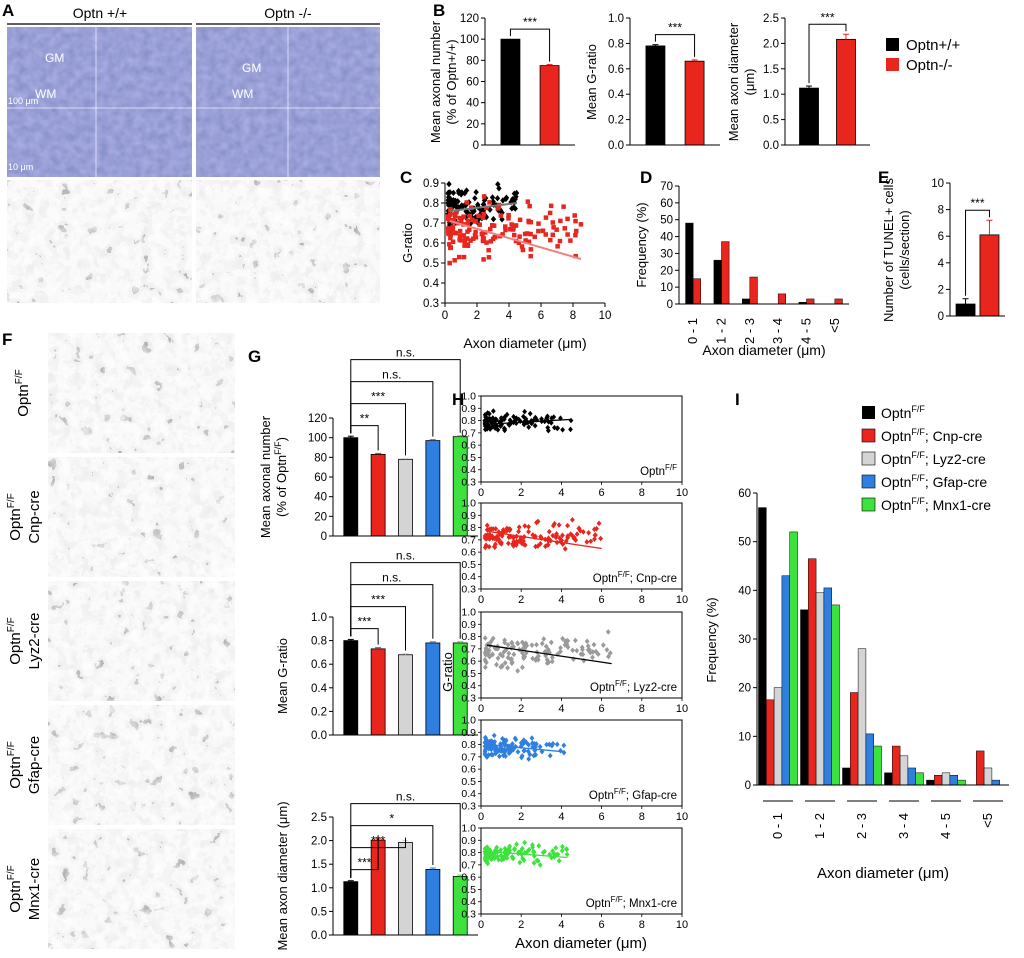  I want to click on x-tick-label: 8, so click(642, 493).